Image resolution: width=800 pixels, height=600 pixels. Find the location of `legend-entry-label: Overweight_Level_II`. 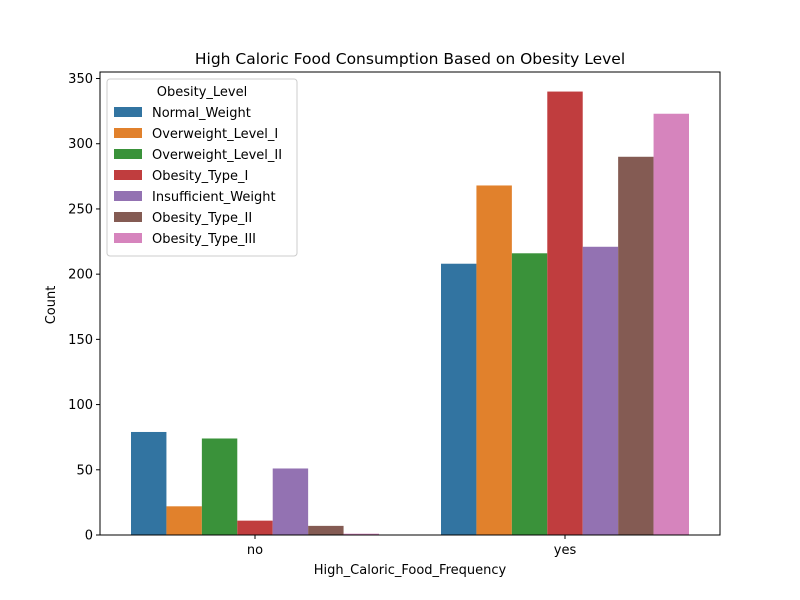

legend-entry-label: Overweight_Level_II is located at coordinates (217, 155).